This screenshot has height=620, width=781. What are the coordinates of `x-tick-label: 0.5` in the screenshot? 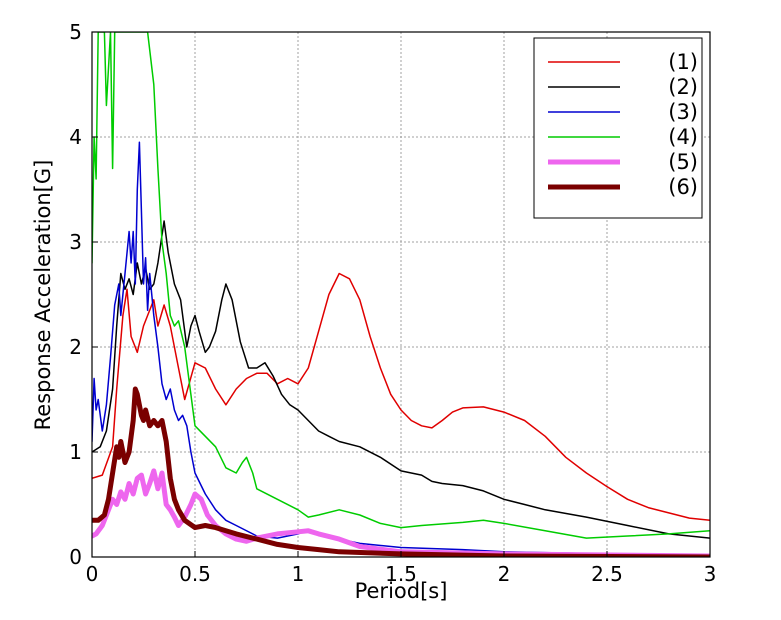 It's located at (195, 574).